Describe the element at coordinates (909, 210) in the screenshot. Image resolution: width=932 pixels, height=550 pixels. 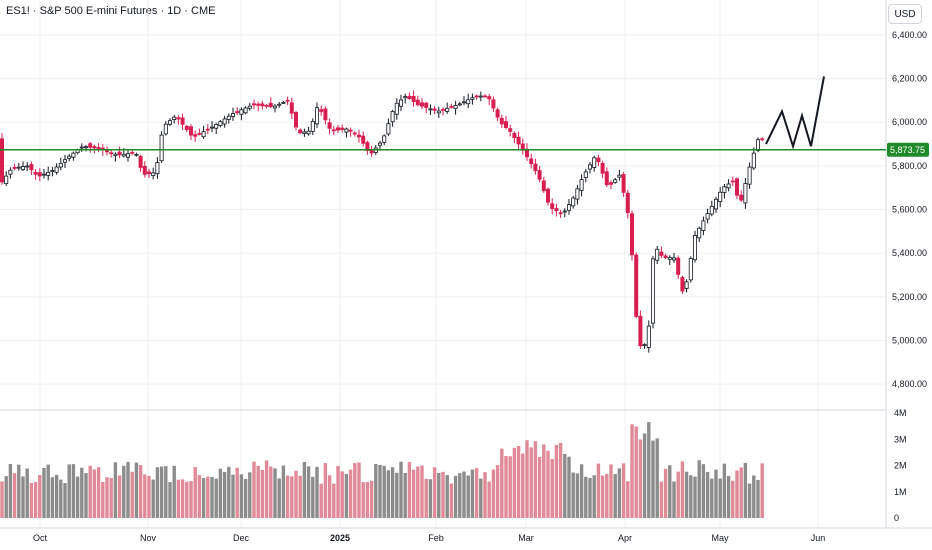
I see `price-tick-label: 5,600.00` at that location.